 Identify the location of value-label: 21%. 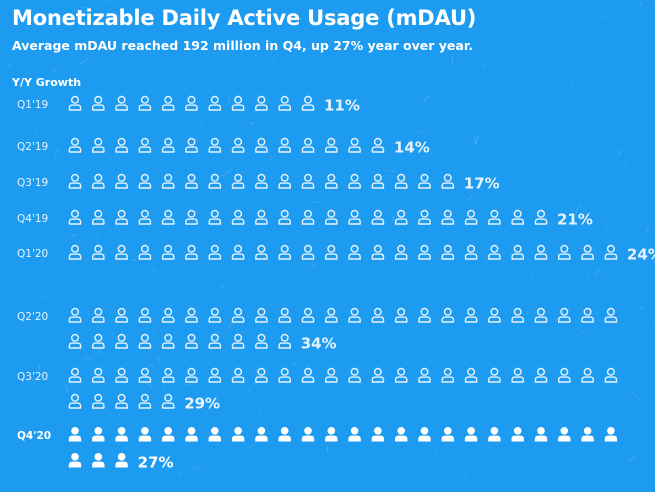
(575, 220).